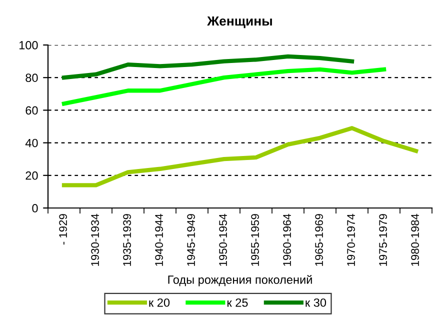 This screenshot has width=436, height=323. Describe the element at coordinates (239, 22) in the screenshot. I see `chart-title: Женщины` at that location.